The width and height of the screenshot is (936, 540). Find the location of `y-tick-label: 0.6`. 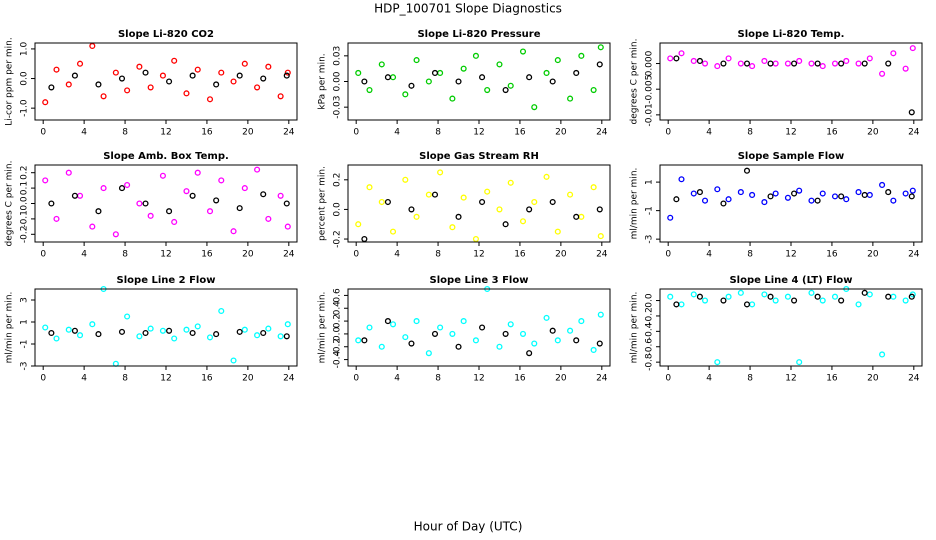

y-tick-label: 0.6 is located at coordinates (338, 295).